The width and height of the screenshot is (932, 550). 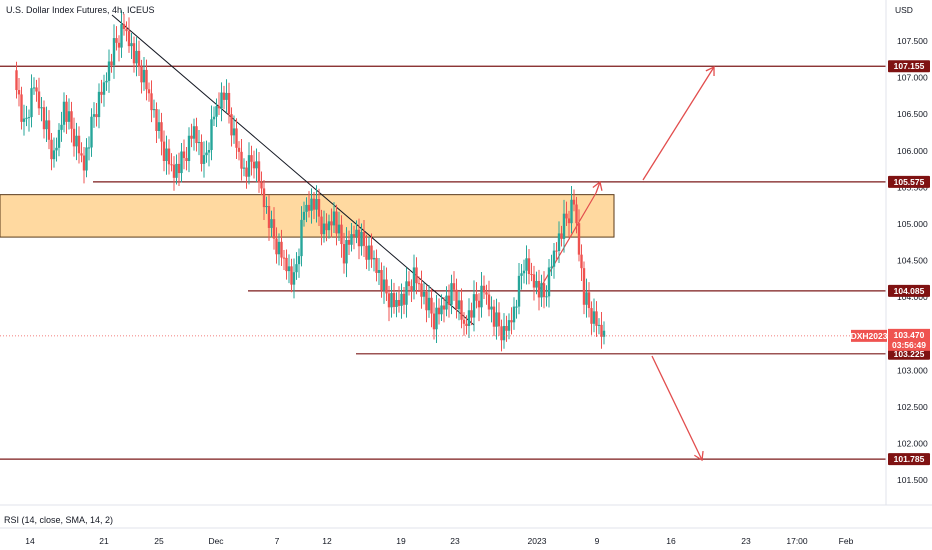 What do you see at coordinates (909, 354) in the screenshot?
I see `level-price-tag-text: 103.225` at bounding box center [909, 354].